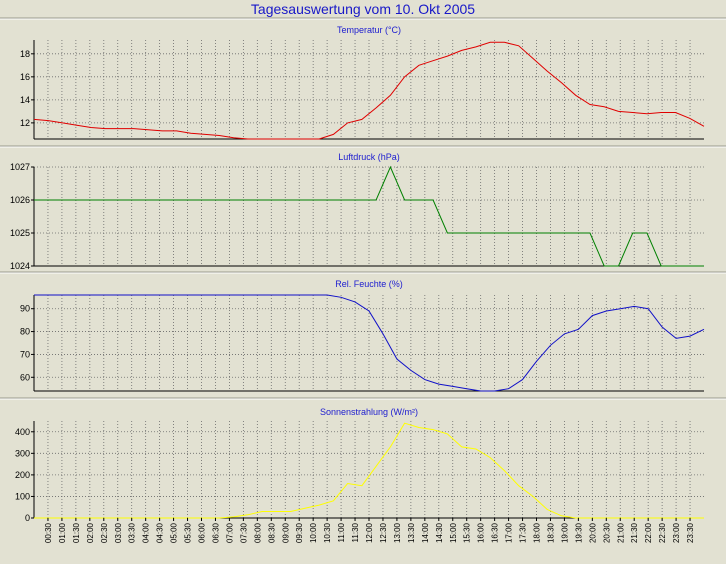  I want to click on x-tick-label: 15:30, so click(467, 532).